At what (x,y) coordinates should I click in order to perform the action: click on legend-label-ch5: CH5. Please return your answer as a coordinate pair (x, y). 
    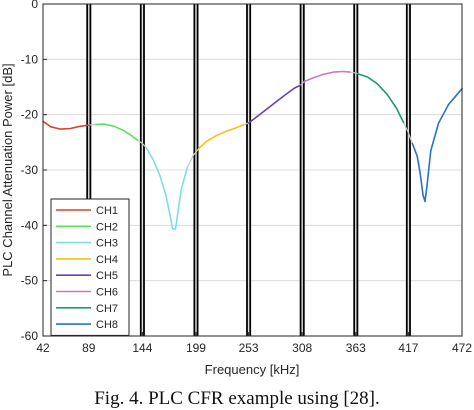
    Looking at the image, I should click on (107, 276).